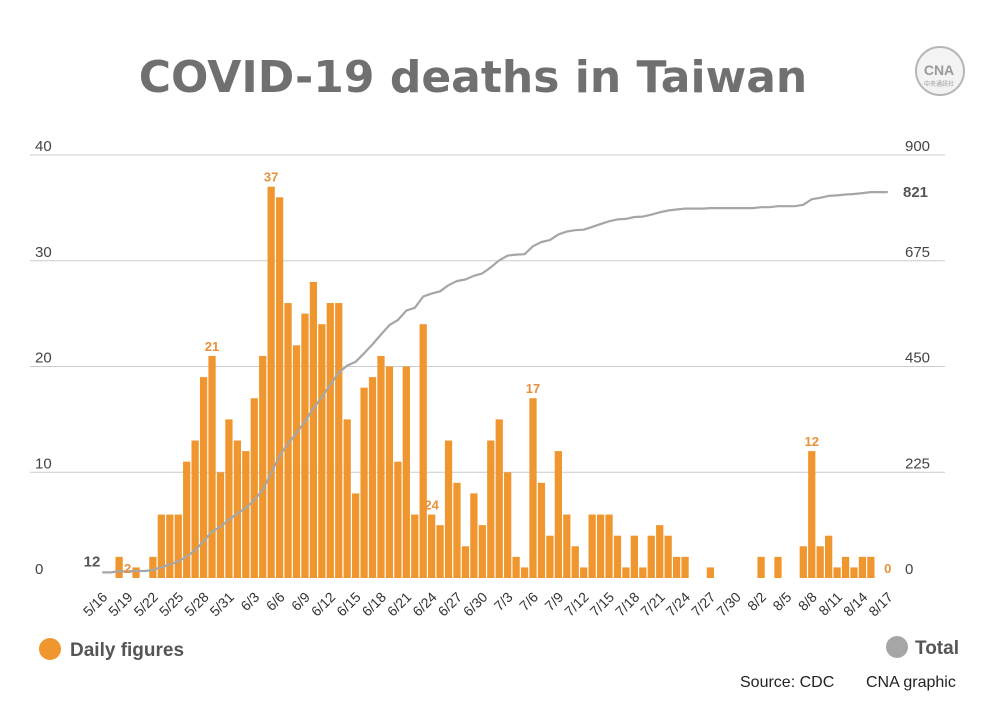 The width and height of the screenshot is (996, 712). I want to click on x-tick-label: 7/6, so click(528, 601).